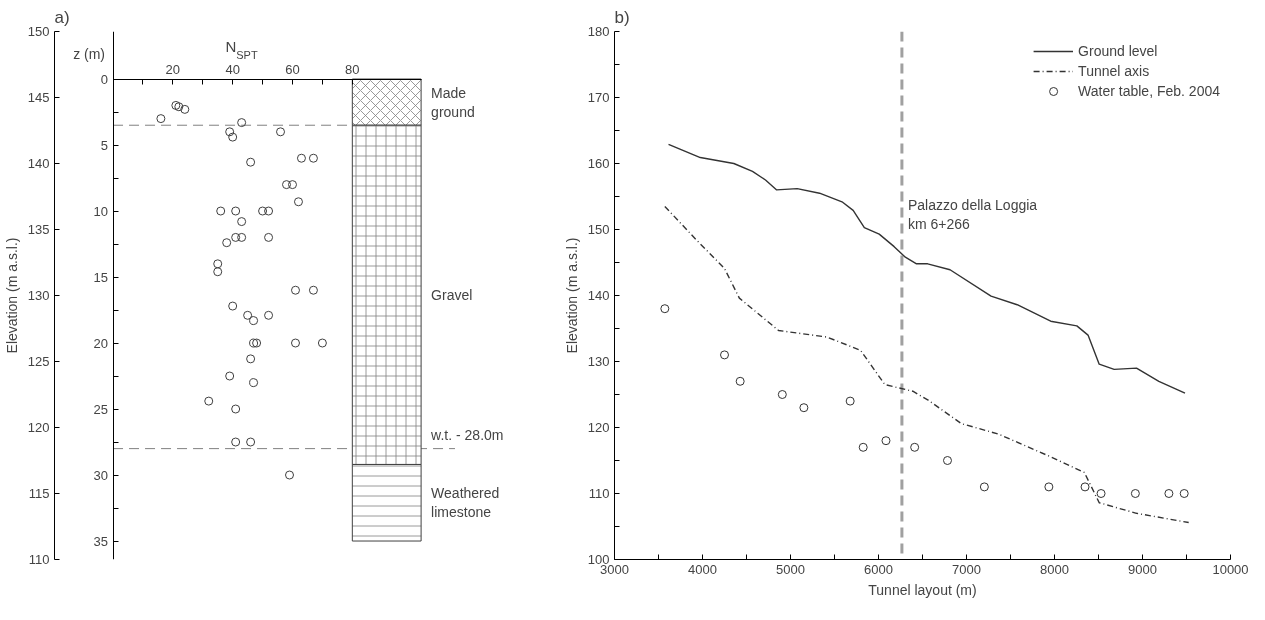 This screenshot has width=1265, height=620. I want to click on y-tick-label: 120, so click(598, 427).